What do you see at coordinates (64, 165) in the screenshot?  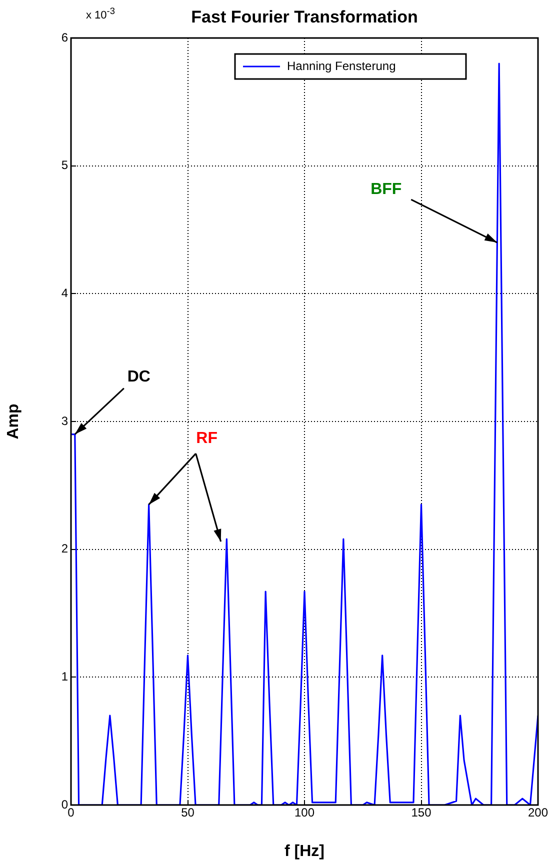 I see `y-tick-label: 5` at bounding box center [64, 165].